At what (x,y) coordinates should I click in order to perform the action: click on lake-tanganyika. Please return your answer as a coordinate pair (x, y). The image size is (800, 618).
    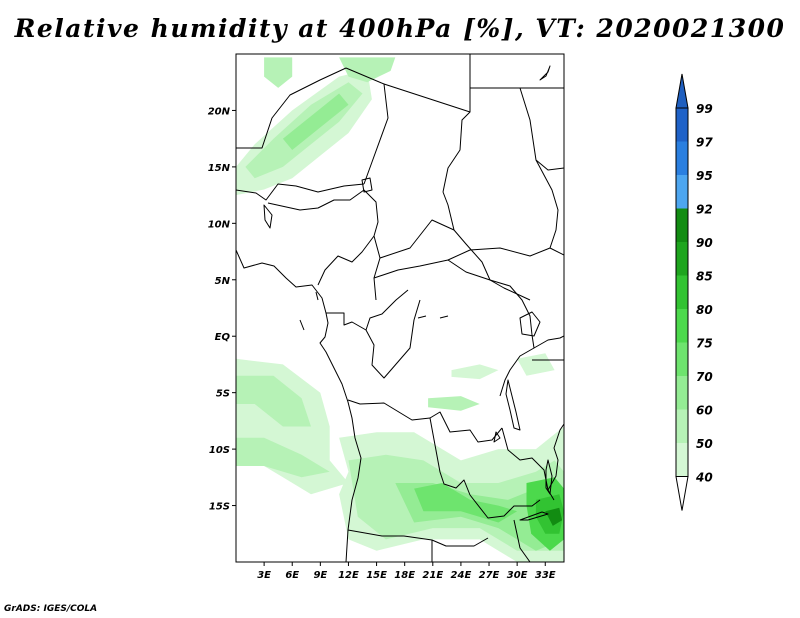
    Looking at the image, I should click on (513, 405).